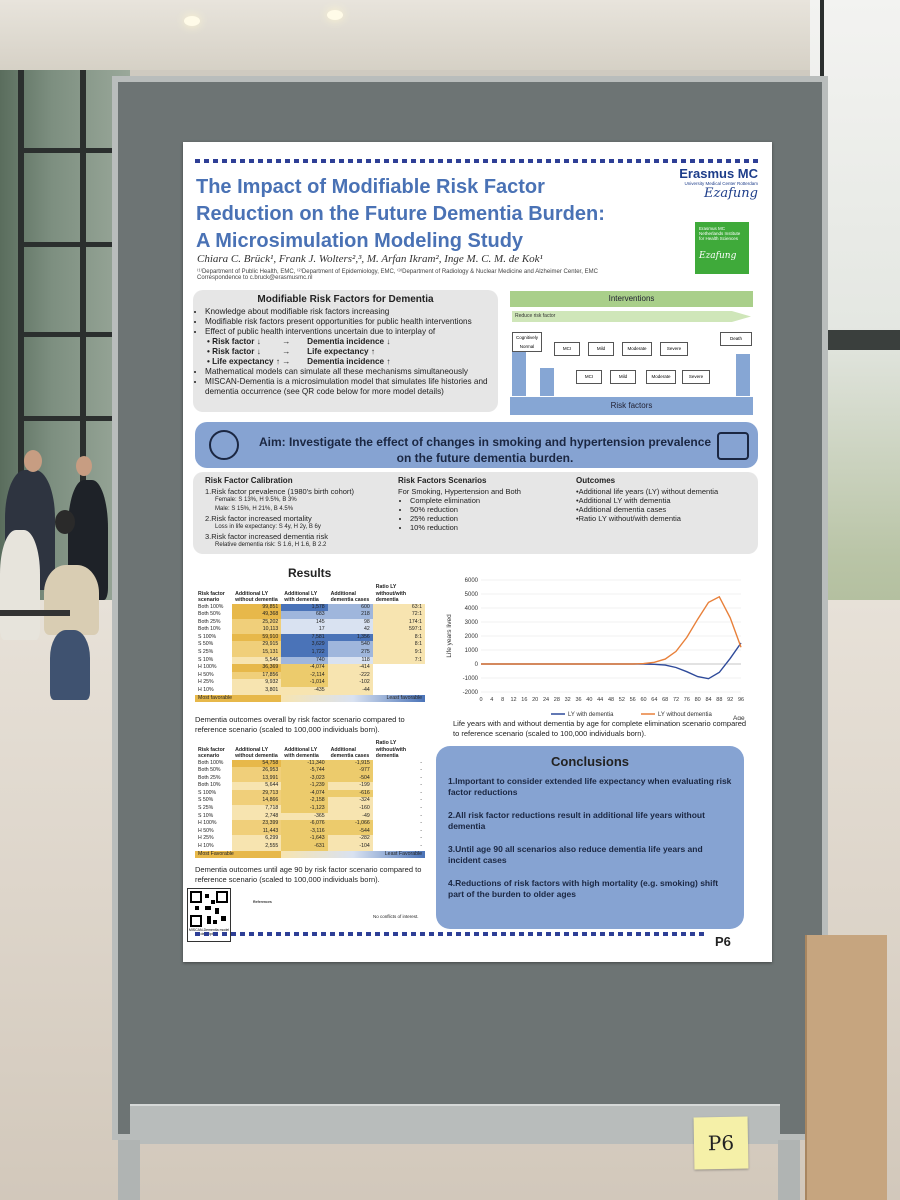  Describe the element at coordinates (256, 500) in the screenshot. I see `calibration-sub: Female: S 13%, H 9.5%, B 3%` at that location.